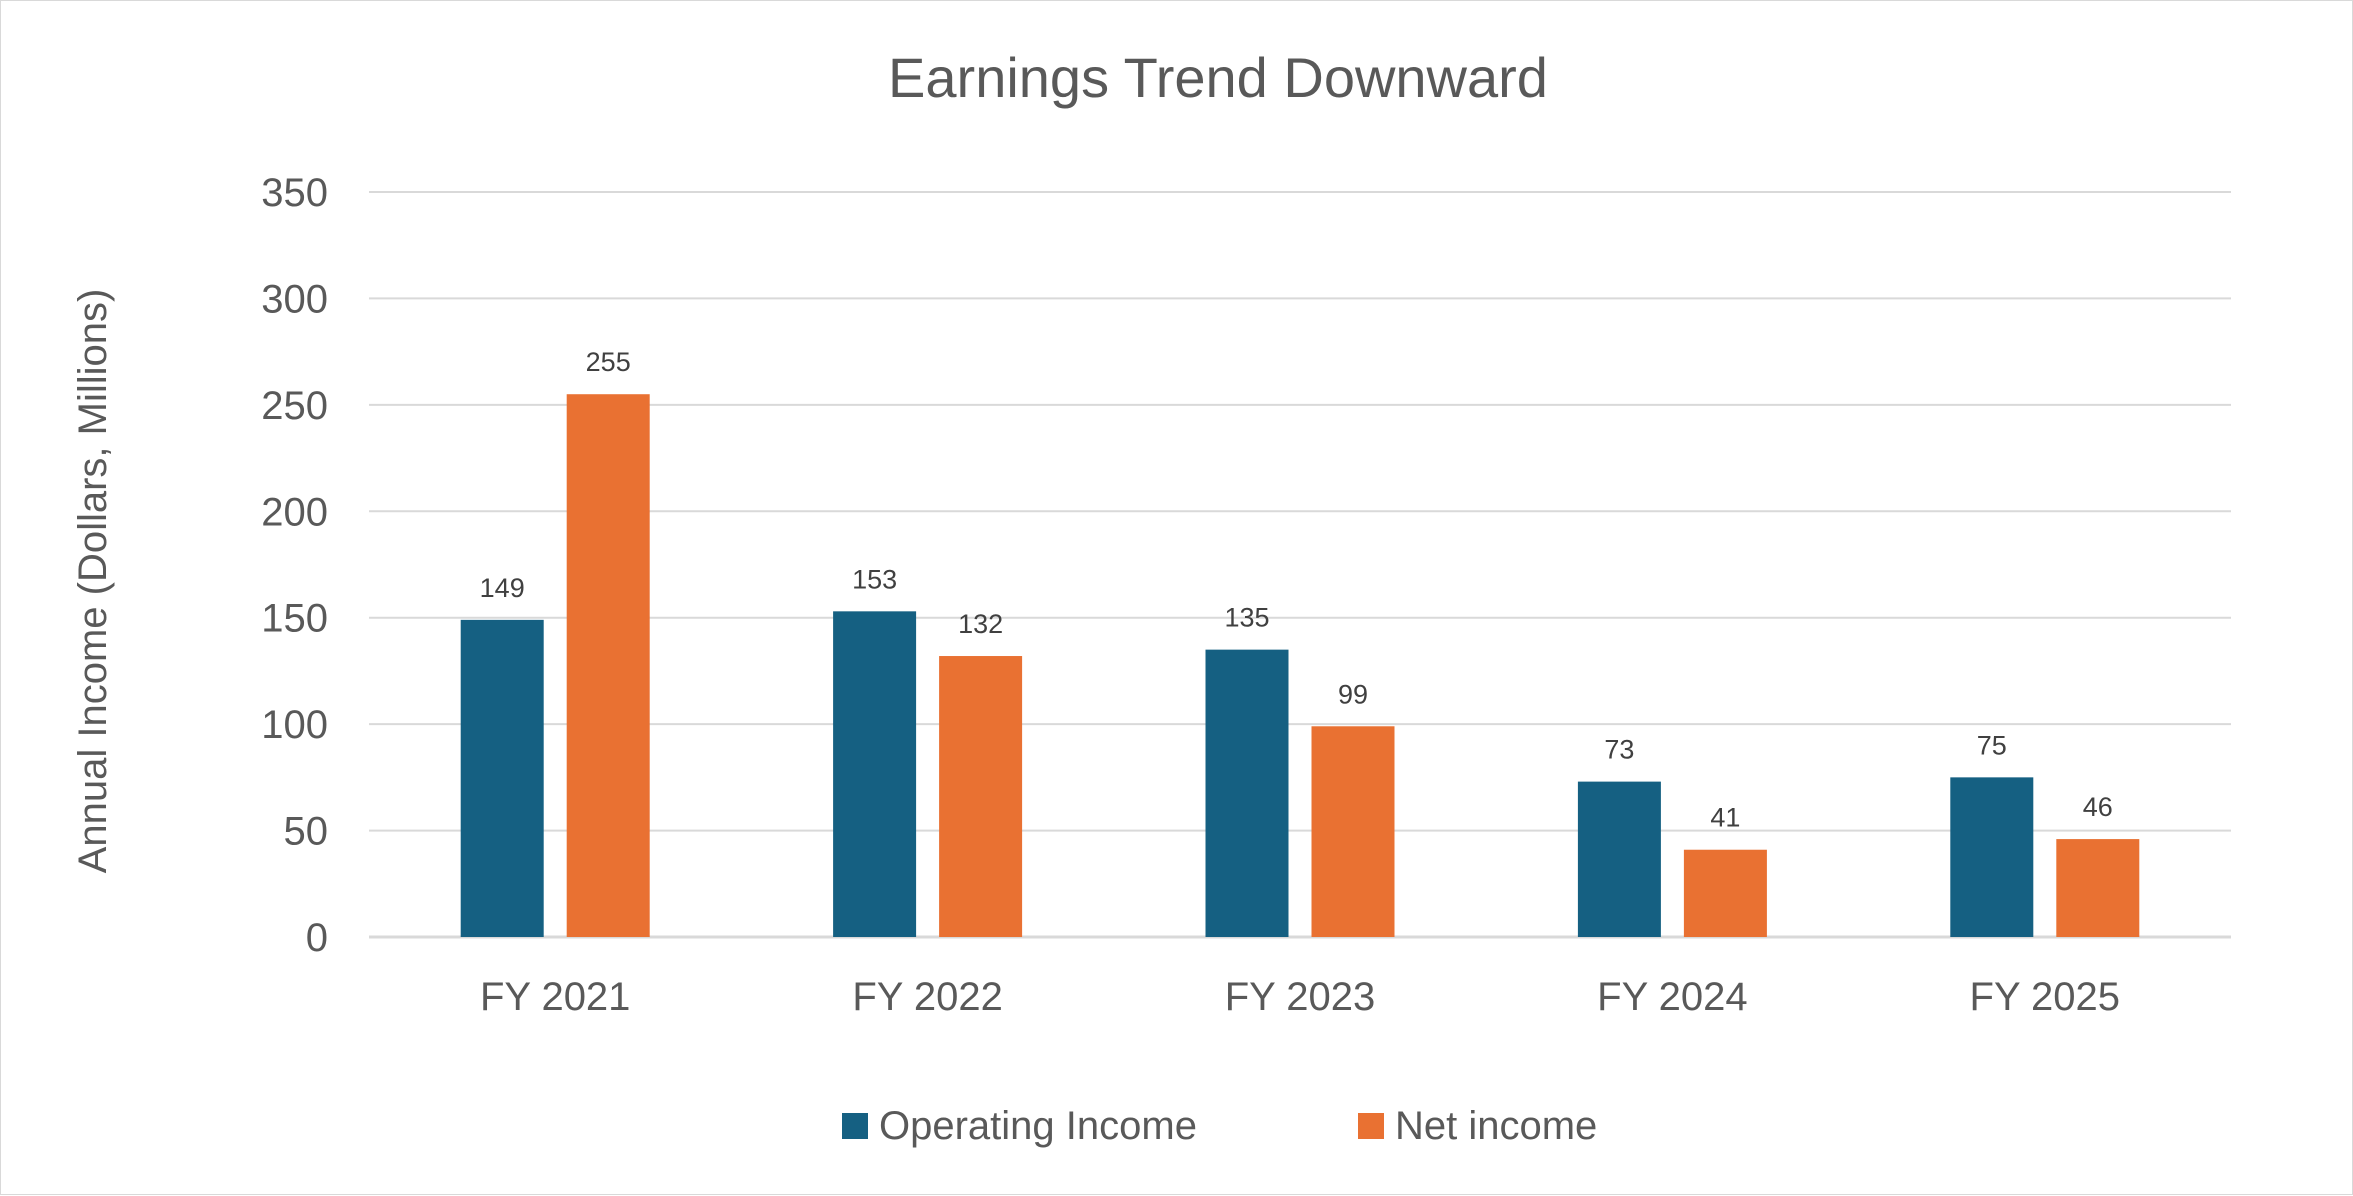  I want to click on y-tick-label: 50, so click(306, 832).